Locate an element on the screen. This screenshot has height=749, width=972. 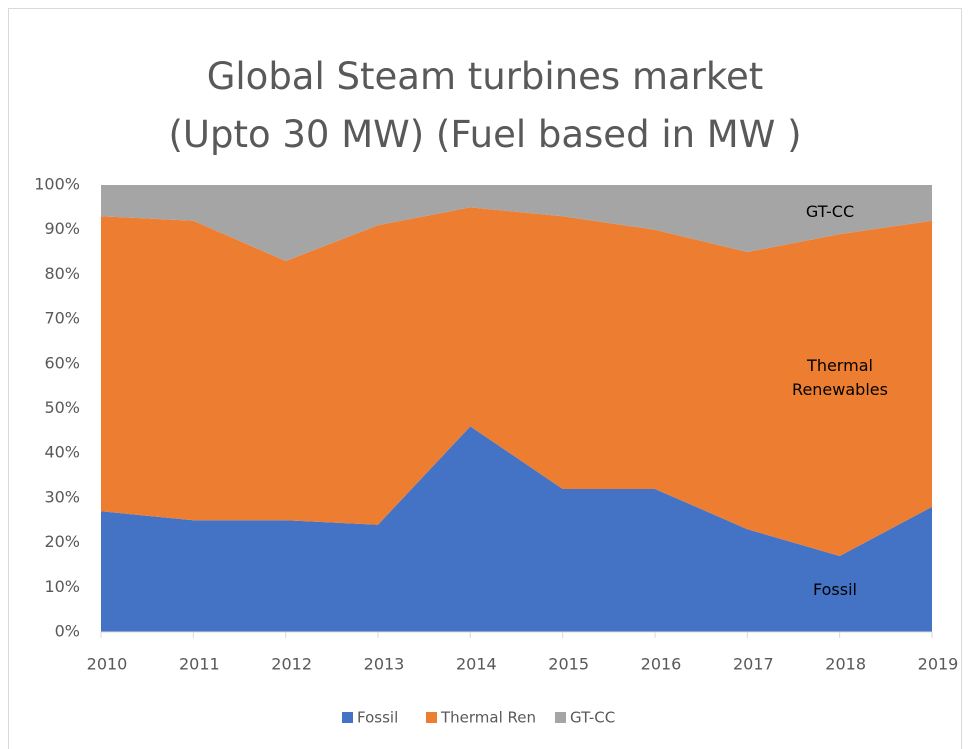
area is located at coordinates (516, 223).